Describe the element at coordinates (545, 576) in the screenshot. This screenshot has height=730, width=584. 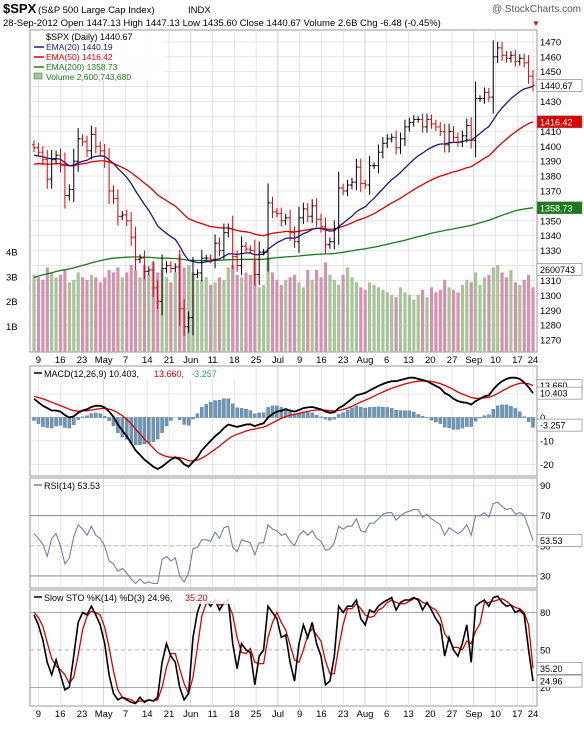
I see `rsi-tick-label: 30` at that location.